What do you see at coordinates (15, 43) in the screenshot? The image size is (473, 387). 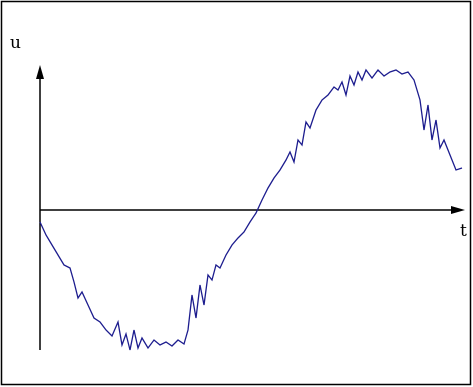 I see `y-axis-label: u` at bounding box center [15, 43].